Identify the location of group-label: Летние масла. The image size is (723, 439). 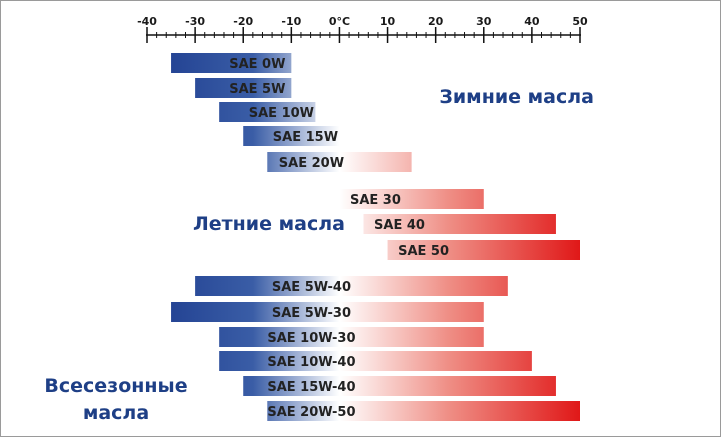
(269, 224).